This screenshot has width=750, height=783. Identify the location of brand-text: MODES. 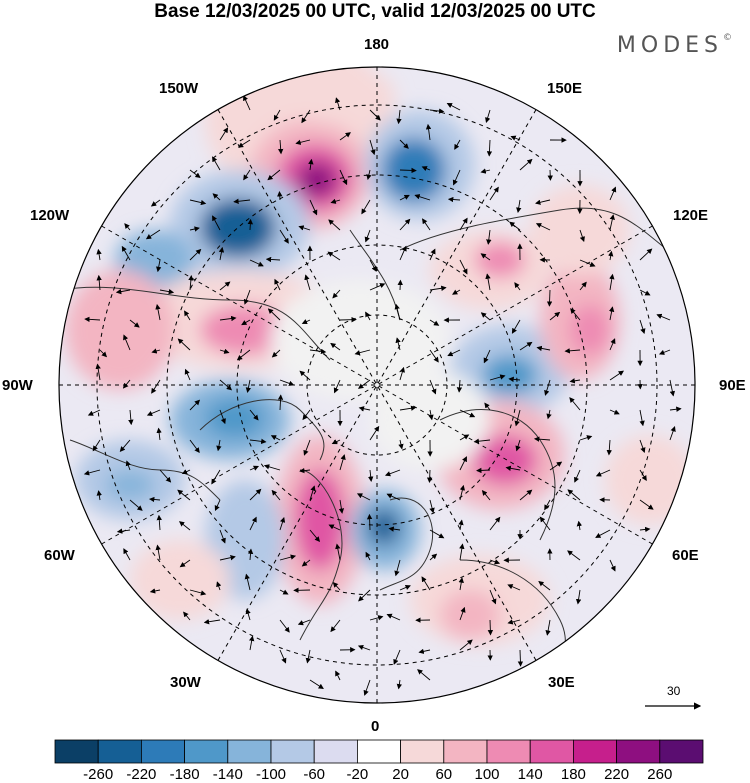
(669, 45).